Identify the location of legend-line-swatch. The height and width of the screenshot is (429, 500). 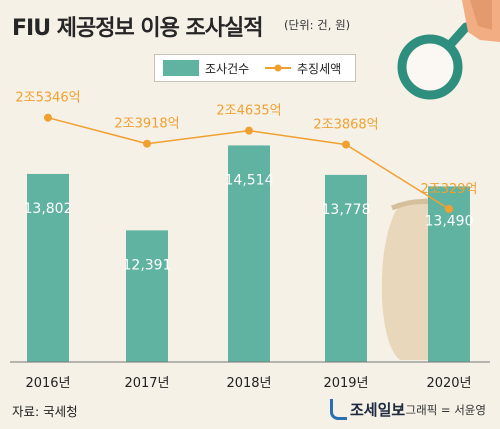
(278, 68).